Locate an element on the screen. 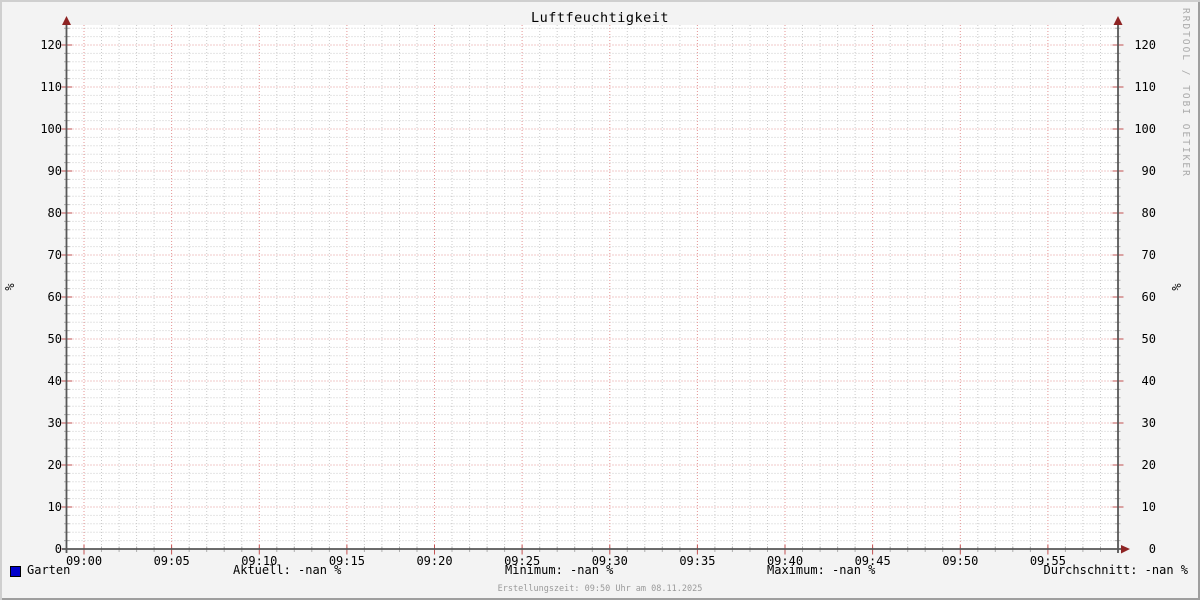  y-axis-tick-label-left: 70 is located at coordinates (54, 255).